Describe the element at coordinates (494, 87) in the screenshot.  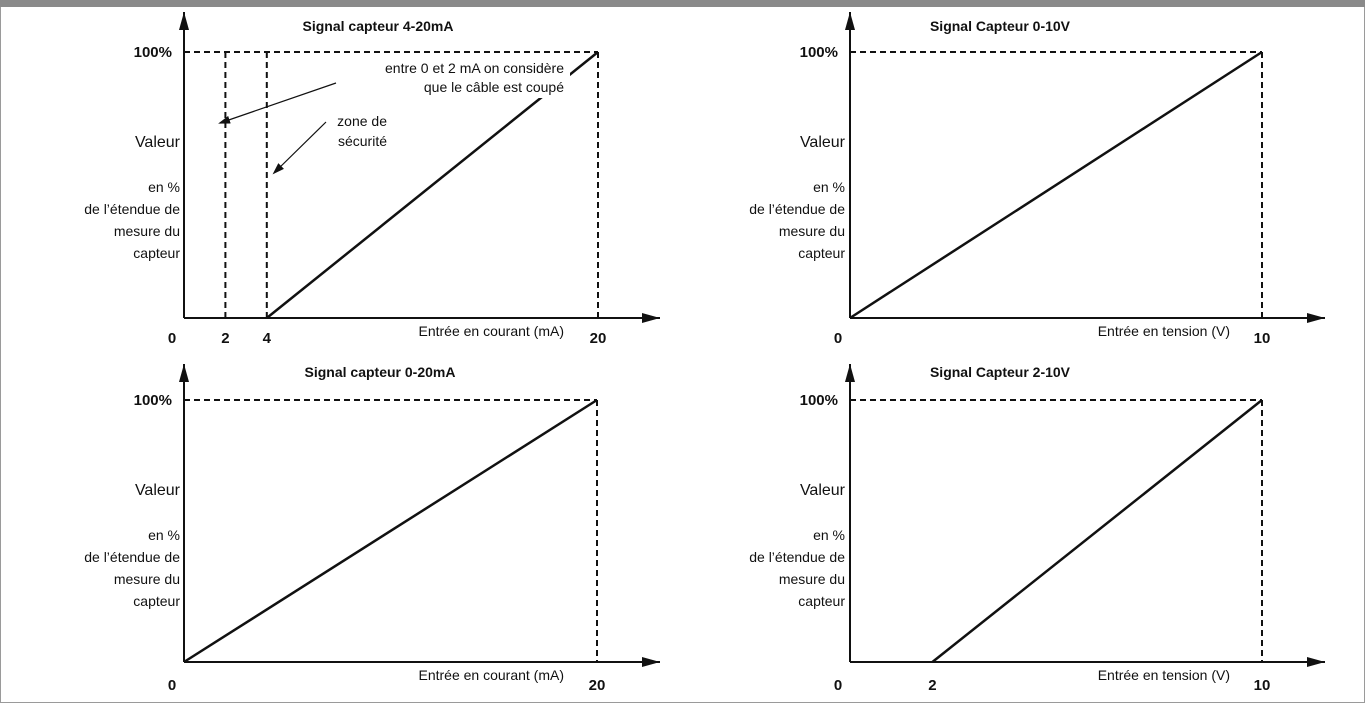
I see `annotation-text: que le câble est coupé` at that location.